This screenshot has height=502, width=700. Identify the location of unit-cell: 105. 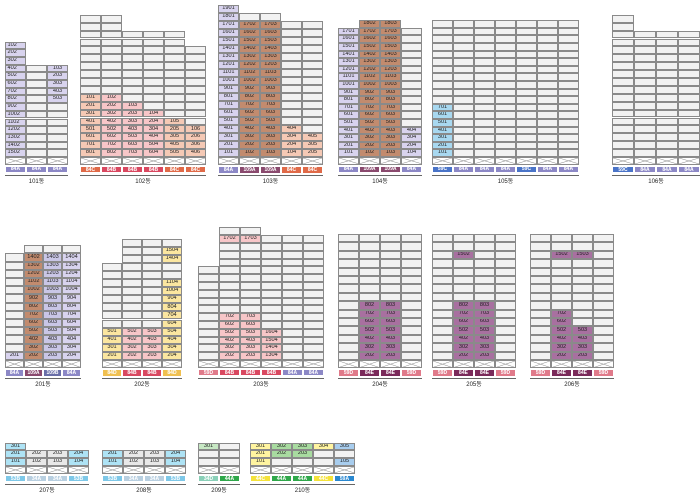
(344, 462).